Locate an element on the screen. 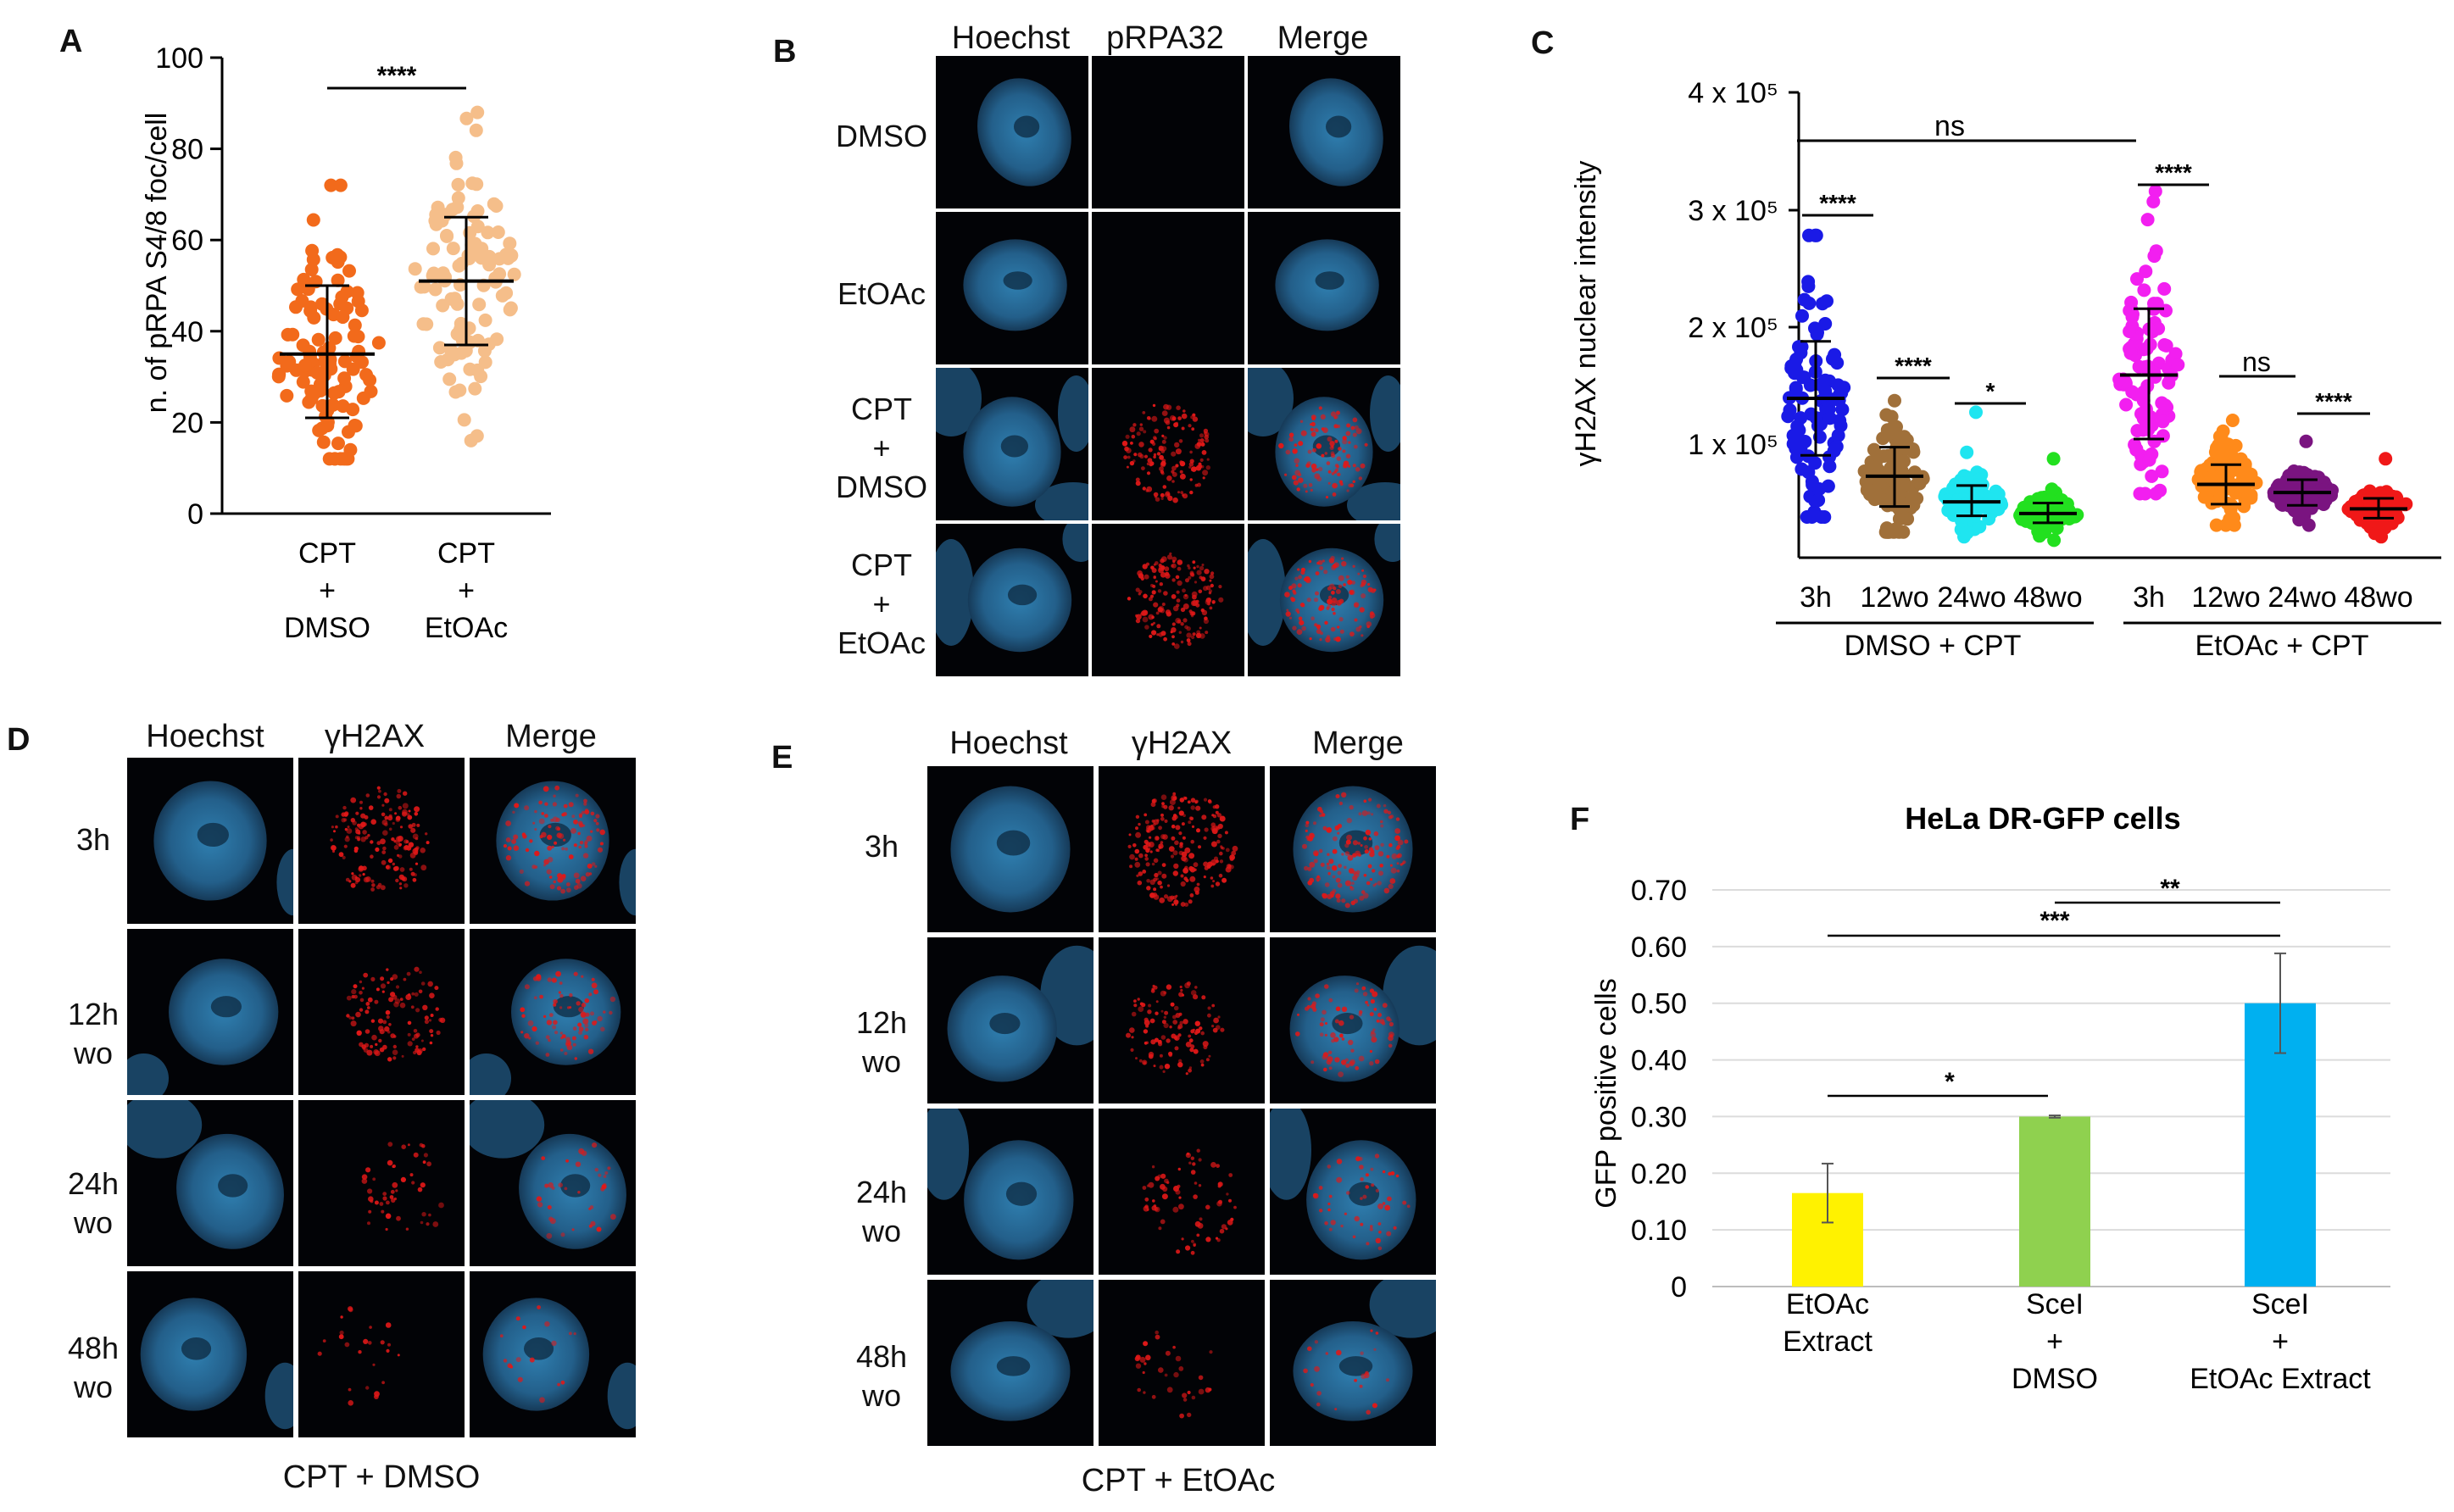  panel-b-image-r1-c2 is located at coordinates (1168, 132).